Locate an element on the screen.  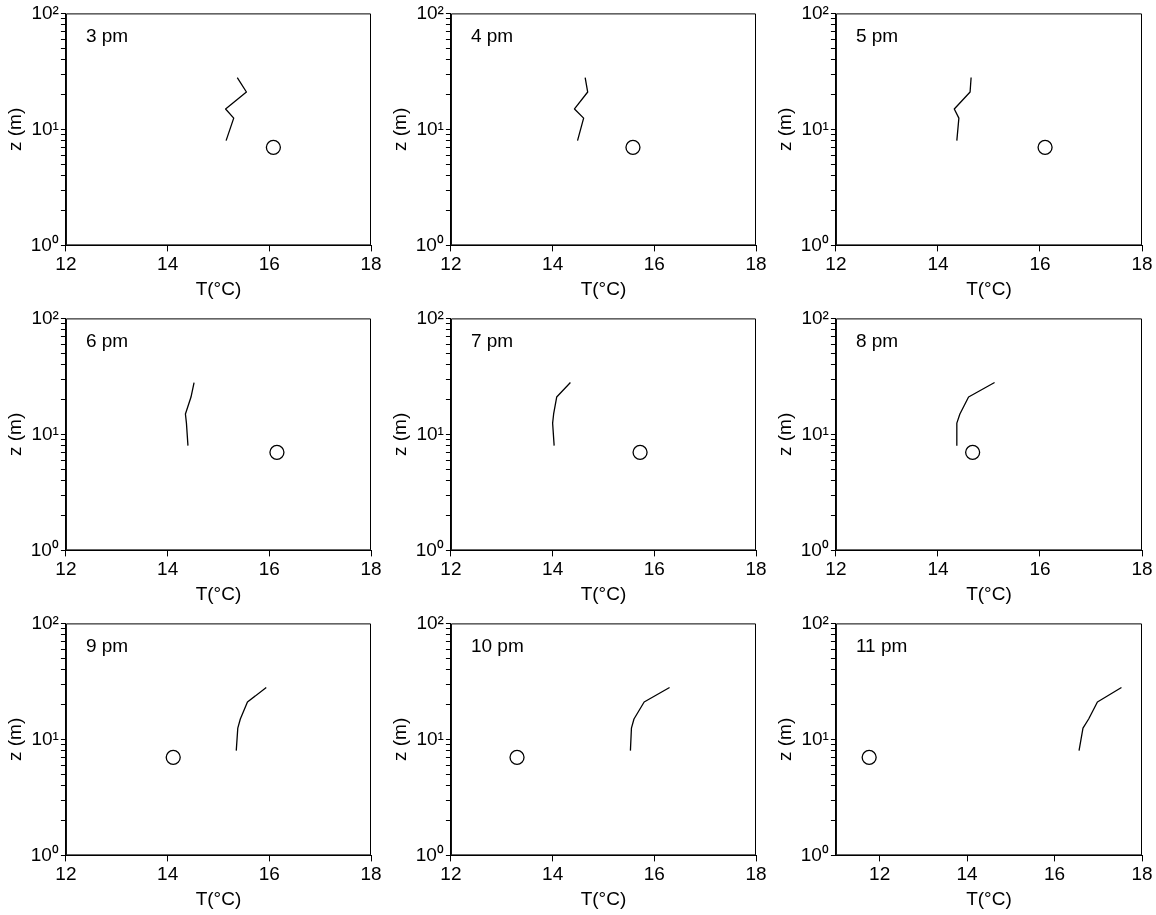
annotation: 3 pm is located at coordinates (107, 36).